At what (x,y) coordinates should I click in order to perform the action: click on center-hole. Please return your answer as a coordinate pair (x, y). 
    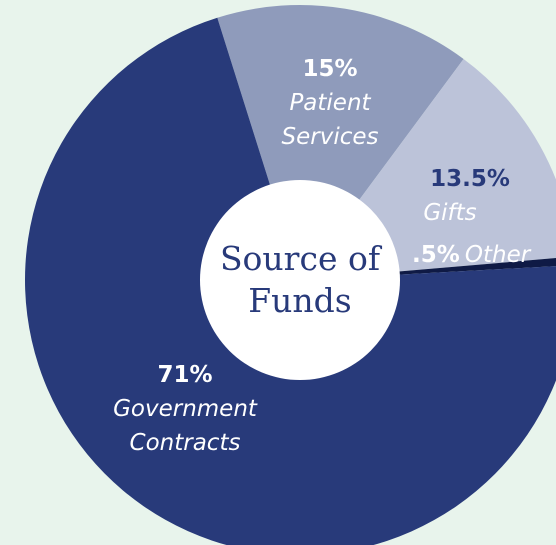
    Looking at the image, I should click on (300, 280).